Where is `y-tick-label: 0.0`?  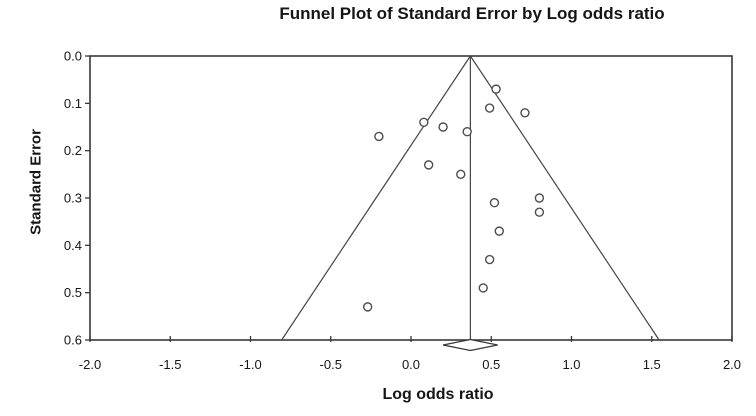
y-tick-label: 0.0 is located at coordinates (73, 56).